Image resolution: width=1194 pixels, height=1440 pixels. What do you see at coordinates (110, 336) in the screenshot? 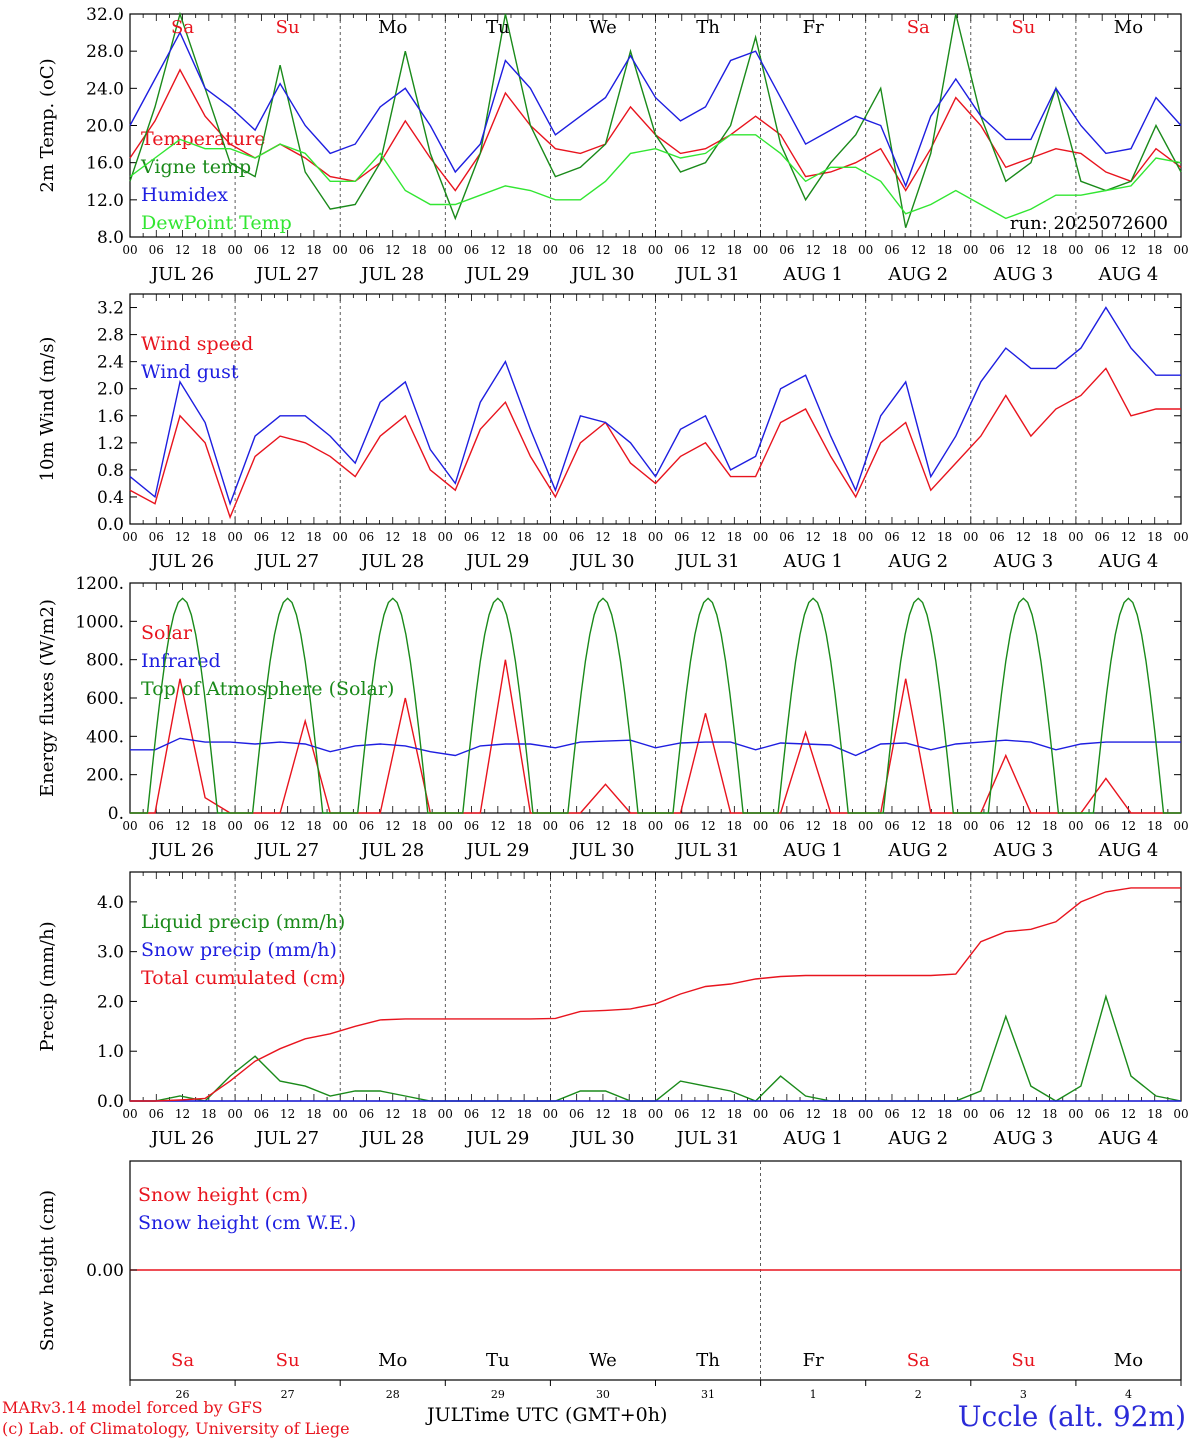
I see `y-tick-label: 2.8` at bounding box center [110, 336].